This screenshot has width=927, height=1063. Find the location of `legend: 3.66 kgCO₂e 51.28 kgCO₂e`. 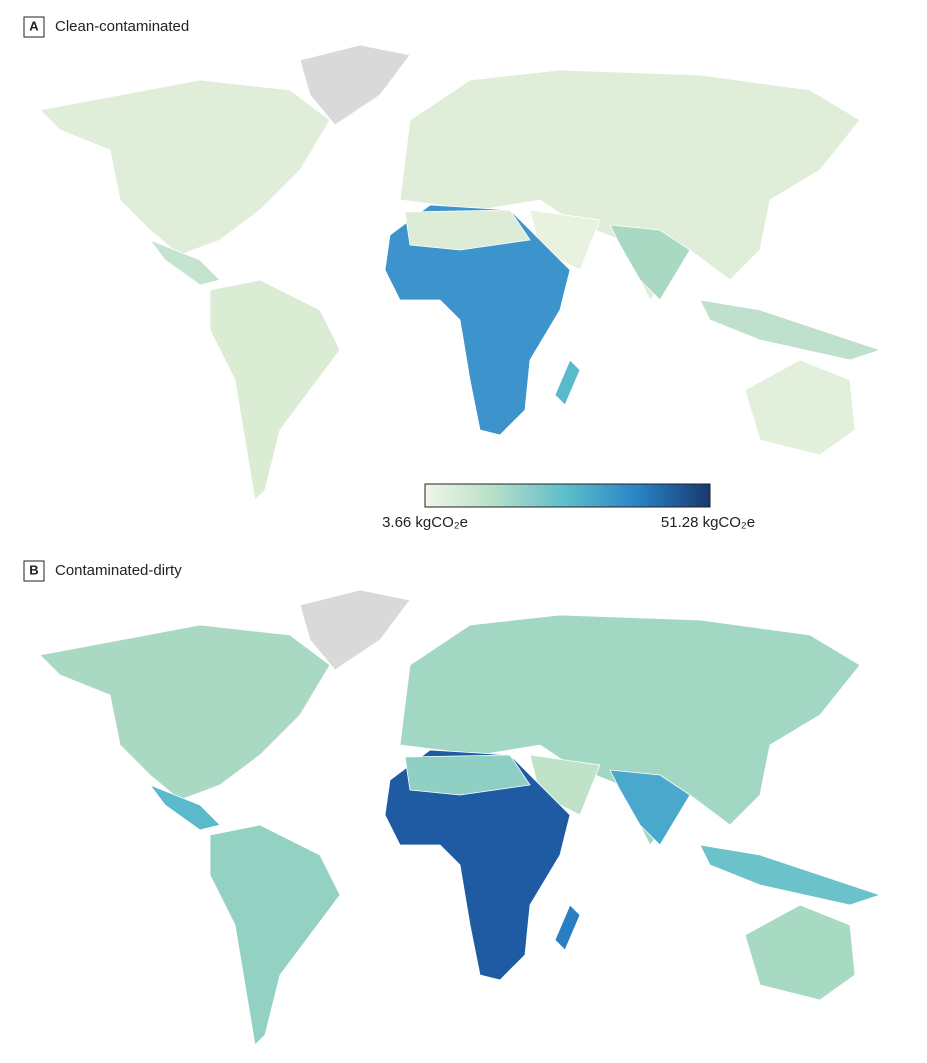

legend: 3.66 kgCO₂e 51.28 kgCO₂e is located at coordinates (568, 507).